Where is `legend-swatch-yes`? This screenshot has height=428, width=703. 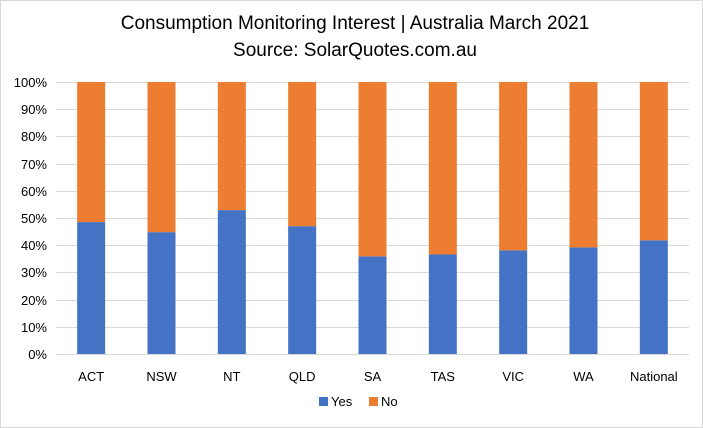 legend-swatch-yes is located at coordinates (323, 401).